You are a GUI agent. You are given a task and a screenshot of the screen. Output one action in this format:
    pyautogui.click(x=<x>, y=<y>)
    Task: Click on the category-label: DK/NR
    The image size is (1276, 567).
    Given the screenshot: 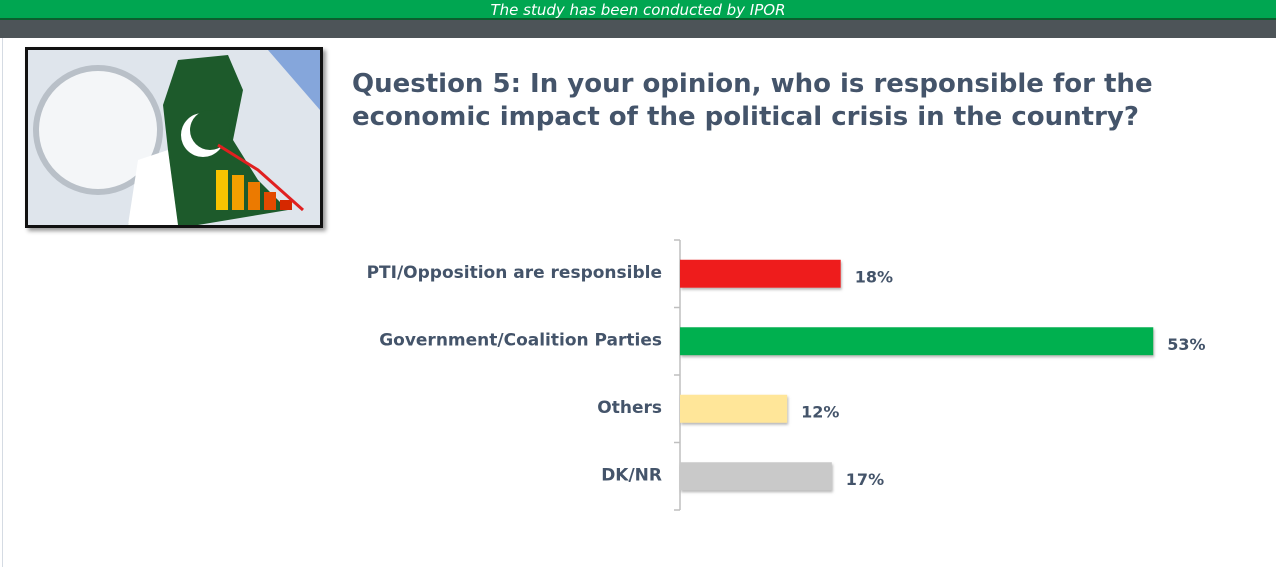 What is the action you would take?
    pyautogui.click(x=631, y=475)
    